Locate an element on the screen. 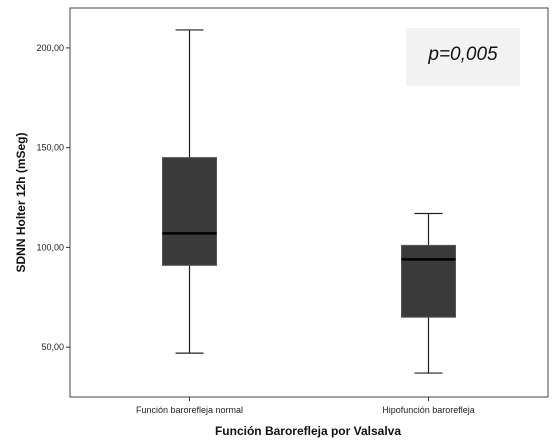 The height and width of the screenshot is (443, 552). x-category-label: Hipofunción barorefleja is located at coordinates (428, 410).